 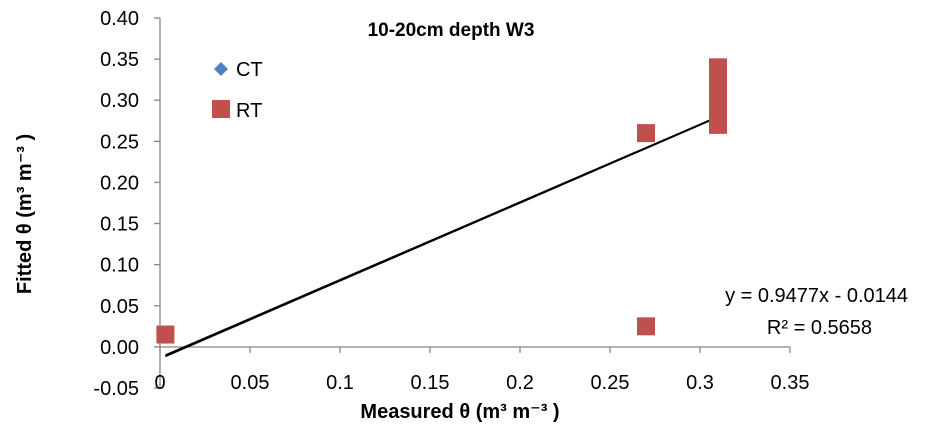 What do you see at coordinates (119, 307) in the screenshot?
I see `y-tick-label: 0.05` at bounding box center [119, 307].